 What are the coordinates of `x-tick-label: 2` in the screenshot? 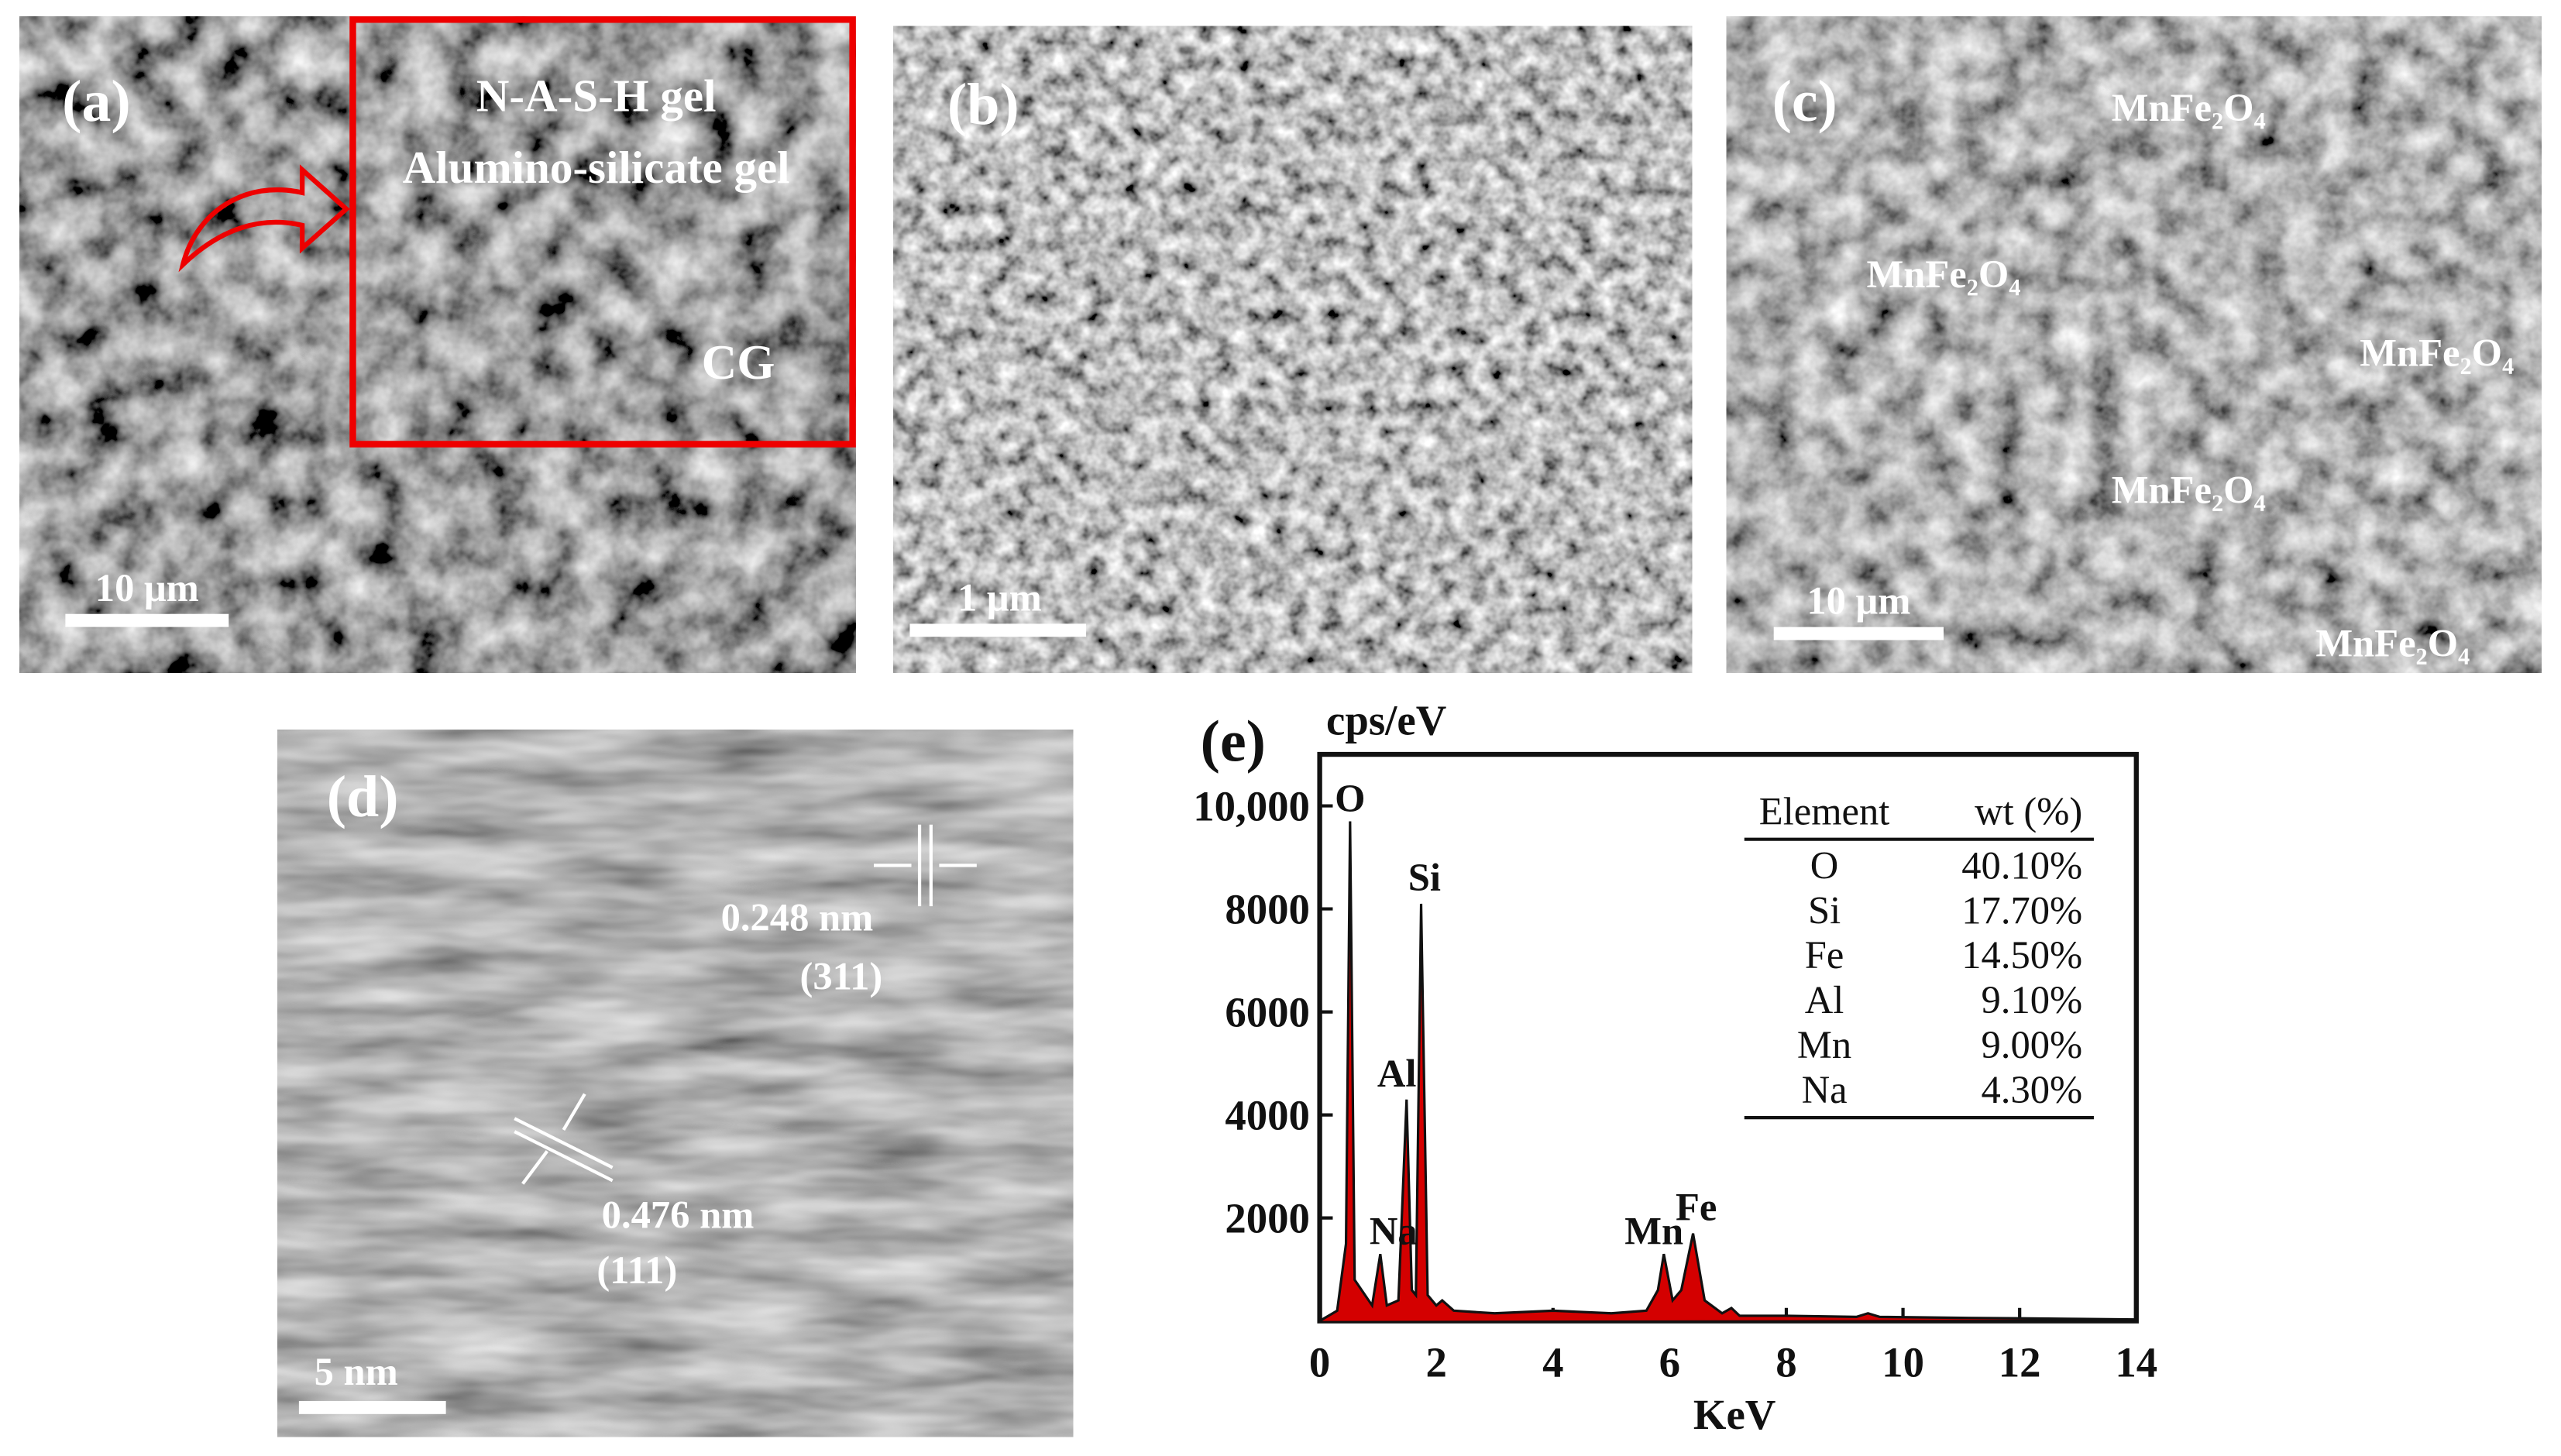 It's located at (1435, 1362).